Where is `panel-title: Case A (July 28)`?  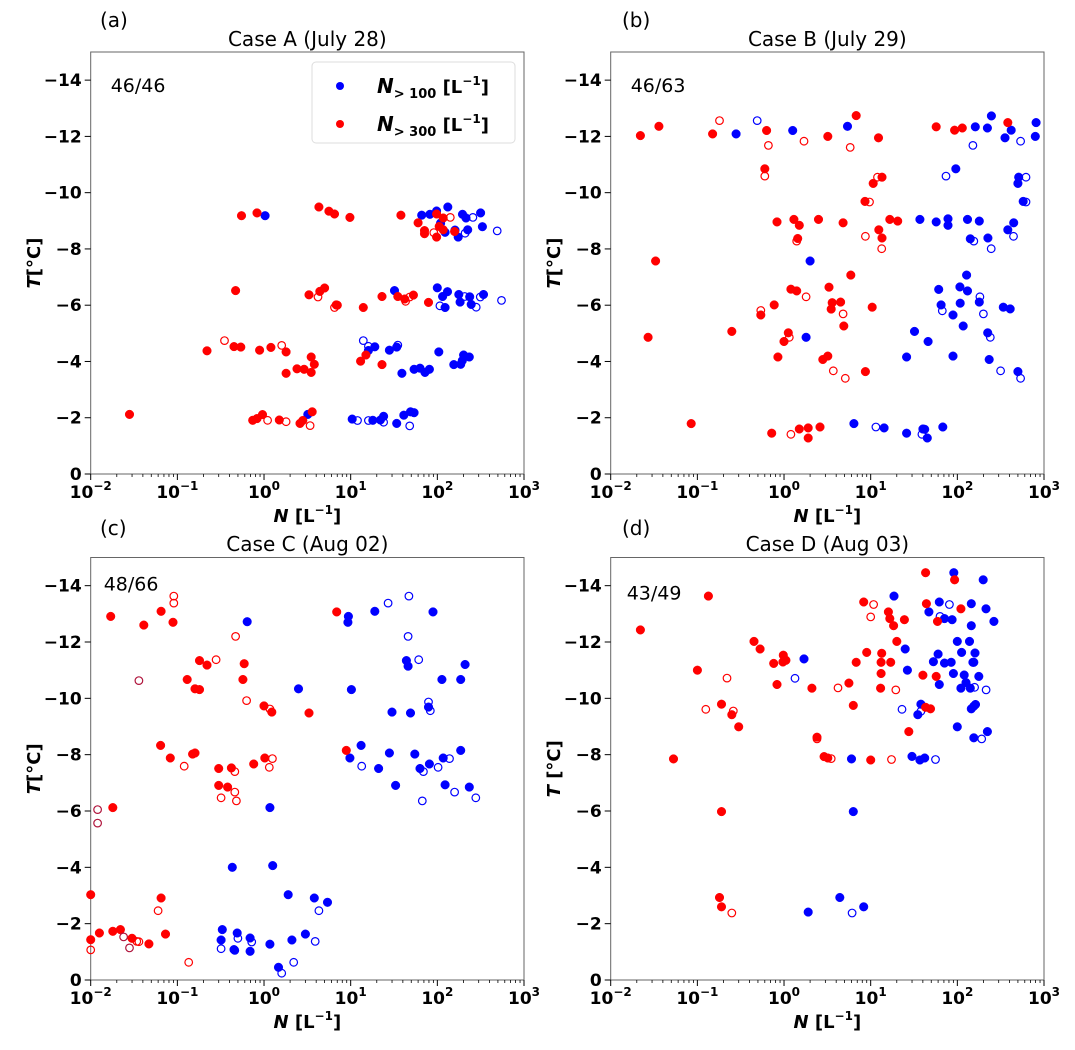
panel-title: Case A (July 28) is located at coordinates (307, 39).